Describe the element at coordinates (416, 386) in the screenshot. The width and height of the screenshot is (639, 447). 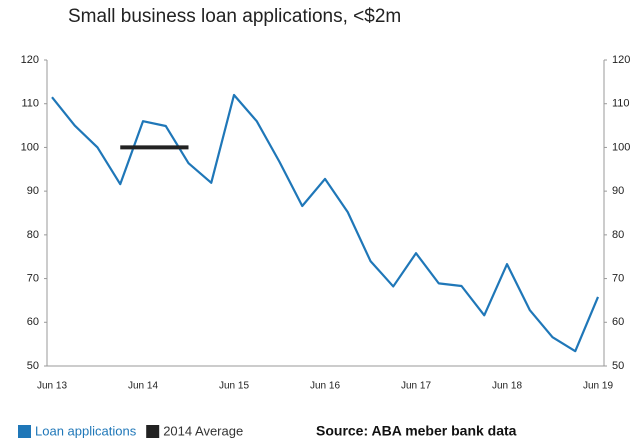
I see `x-tick-label: Jun 17` at that location.